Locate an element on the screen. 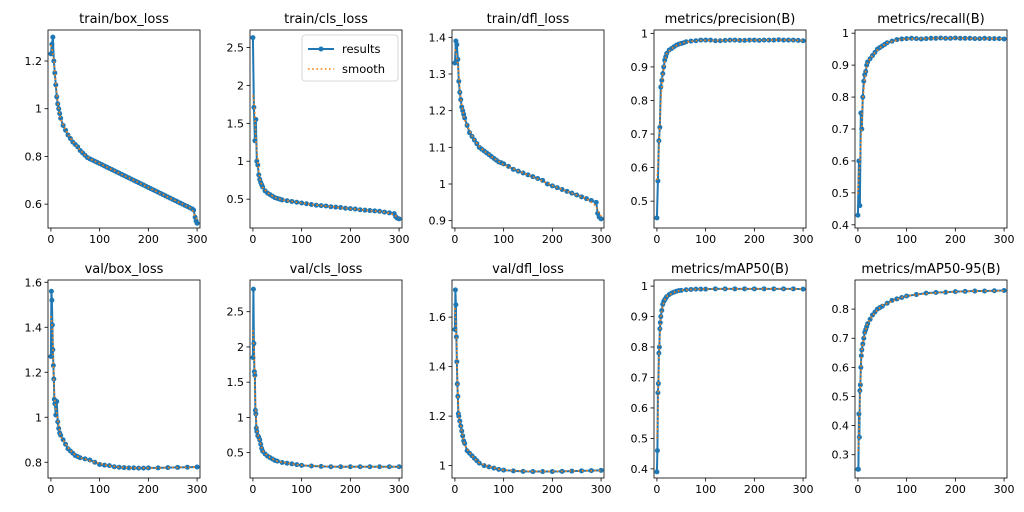  y-tick-label: 2 is located at coordinates (240, 347).